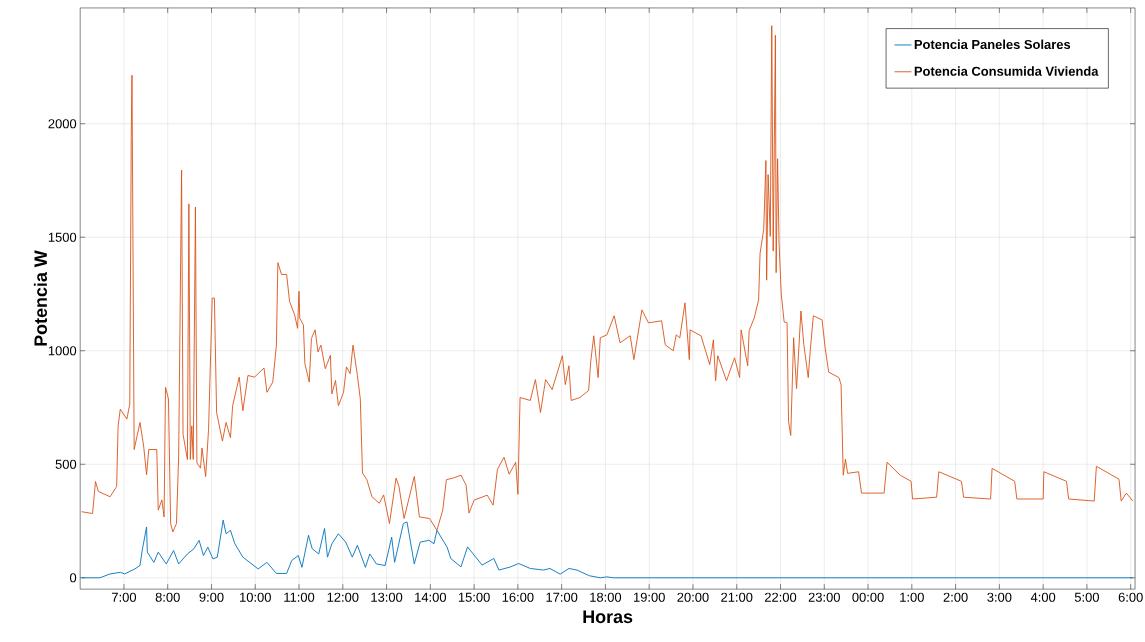 This screenshot has height=642, width=1145. Describe the element at coordinates (62, 351) in the screenshot. I see `y-tick-label: 1000` at that location.